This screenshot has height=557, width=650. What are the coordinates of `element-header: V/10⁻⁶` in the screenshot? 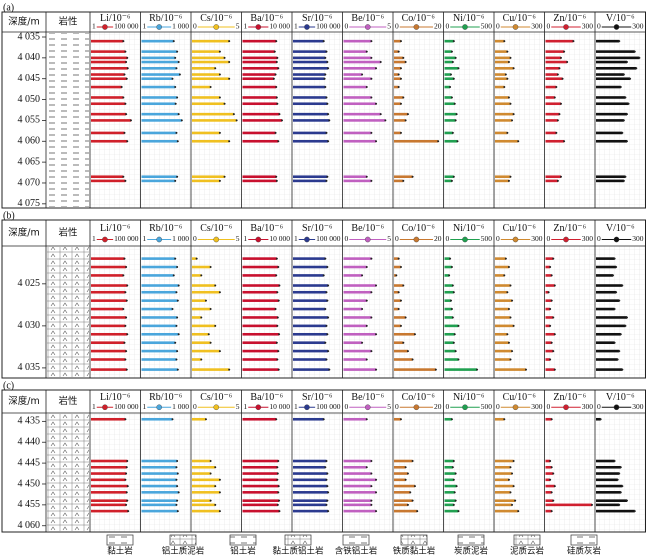 It's located at (620, 228).